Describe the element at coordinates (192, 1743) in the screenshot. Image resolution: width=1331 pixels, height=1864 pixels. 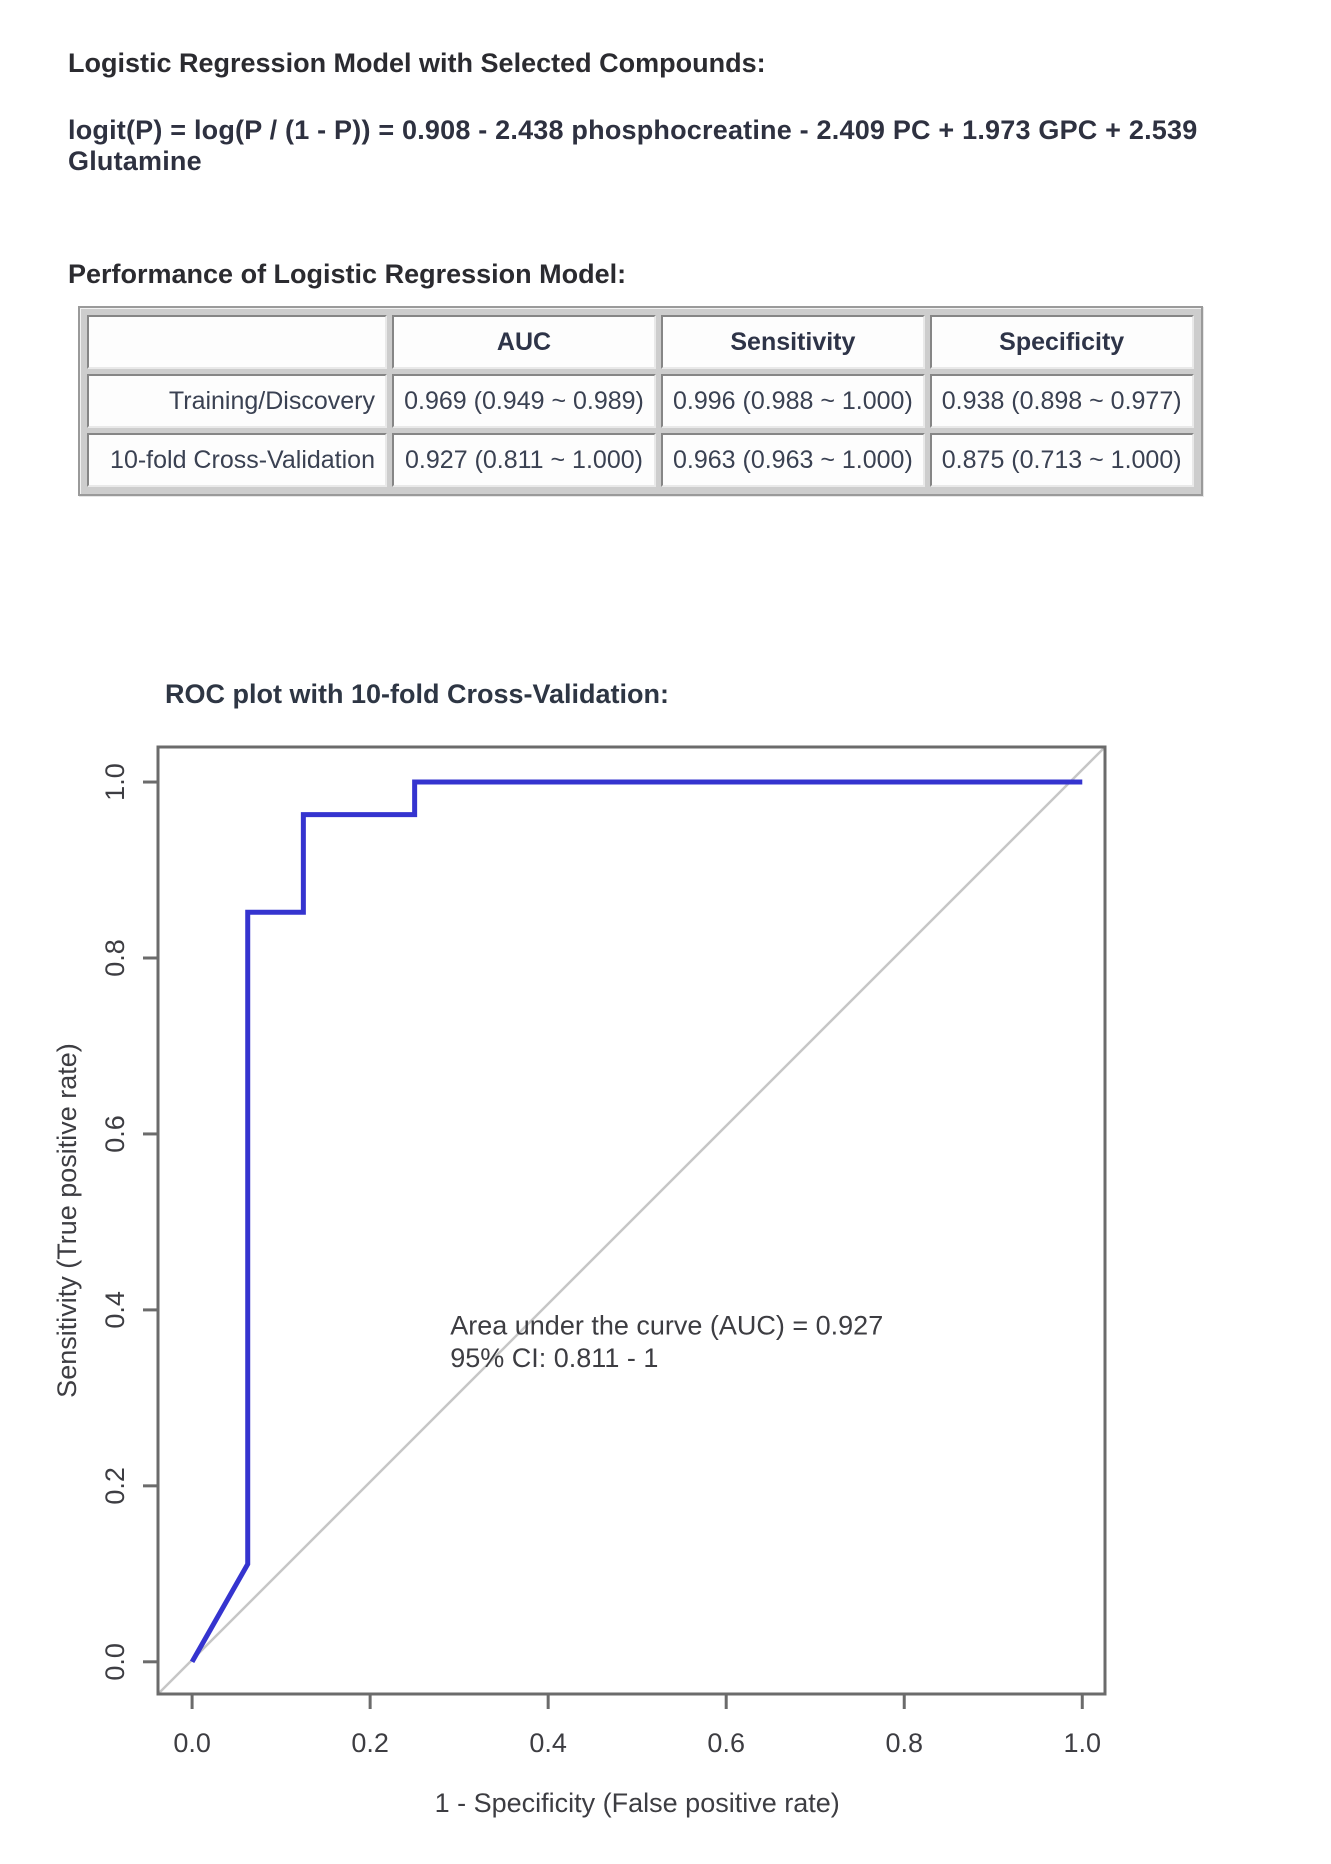
I see `x-axis-tick-label: 0.0` at that location.